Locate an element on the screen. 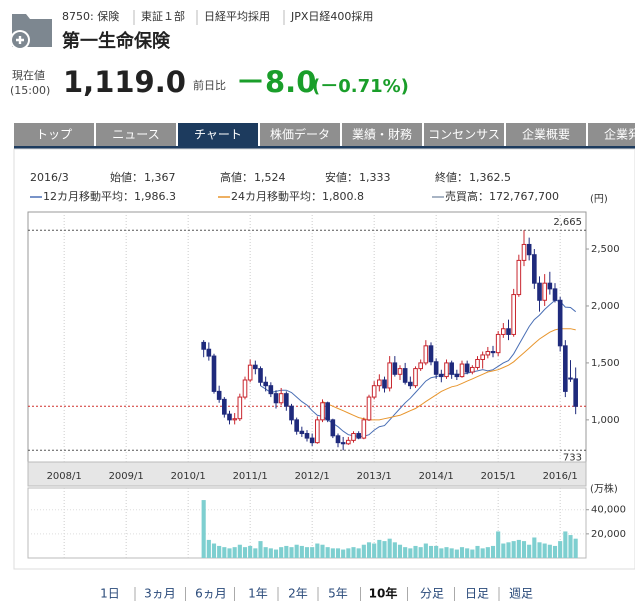 The image size is (635, 609). tab-label: 企業発表 is located at coordinates (619, 134).